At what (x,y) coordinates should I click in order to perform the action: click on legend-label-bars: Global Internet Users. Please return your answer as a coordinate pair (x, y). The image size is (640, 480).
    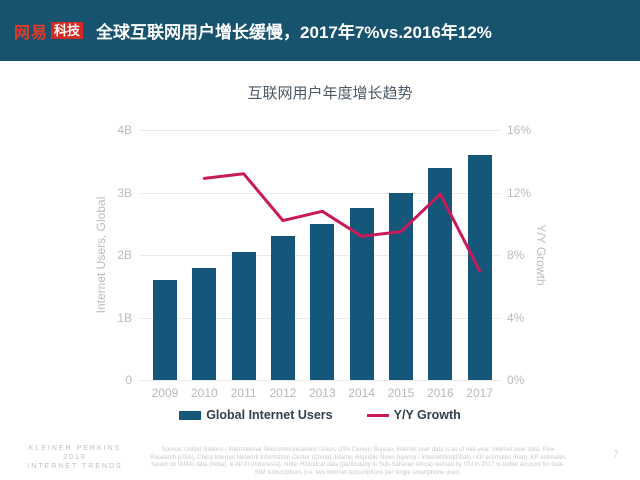
    Looking at the image, I should click on (269, 415).